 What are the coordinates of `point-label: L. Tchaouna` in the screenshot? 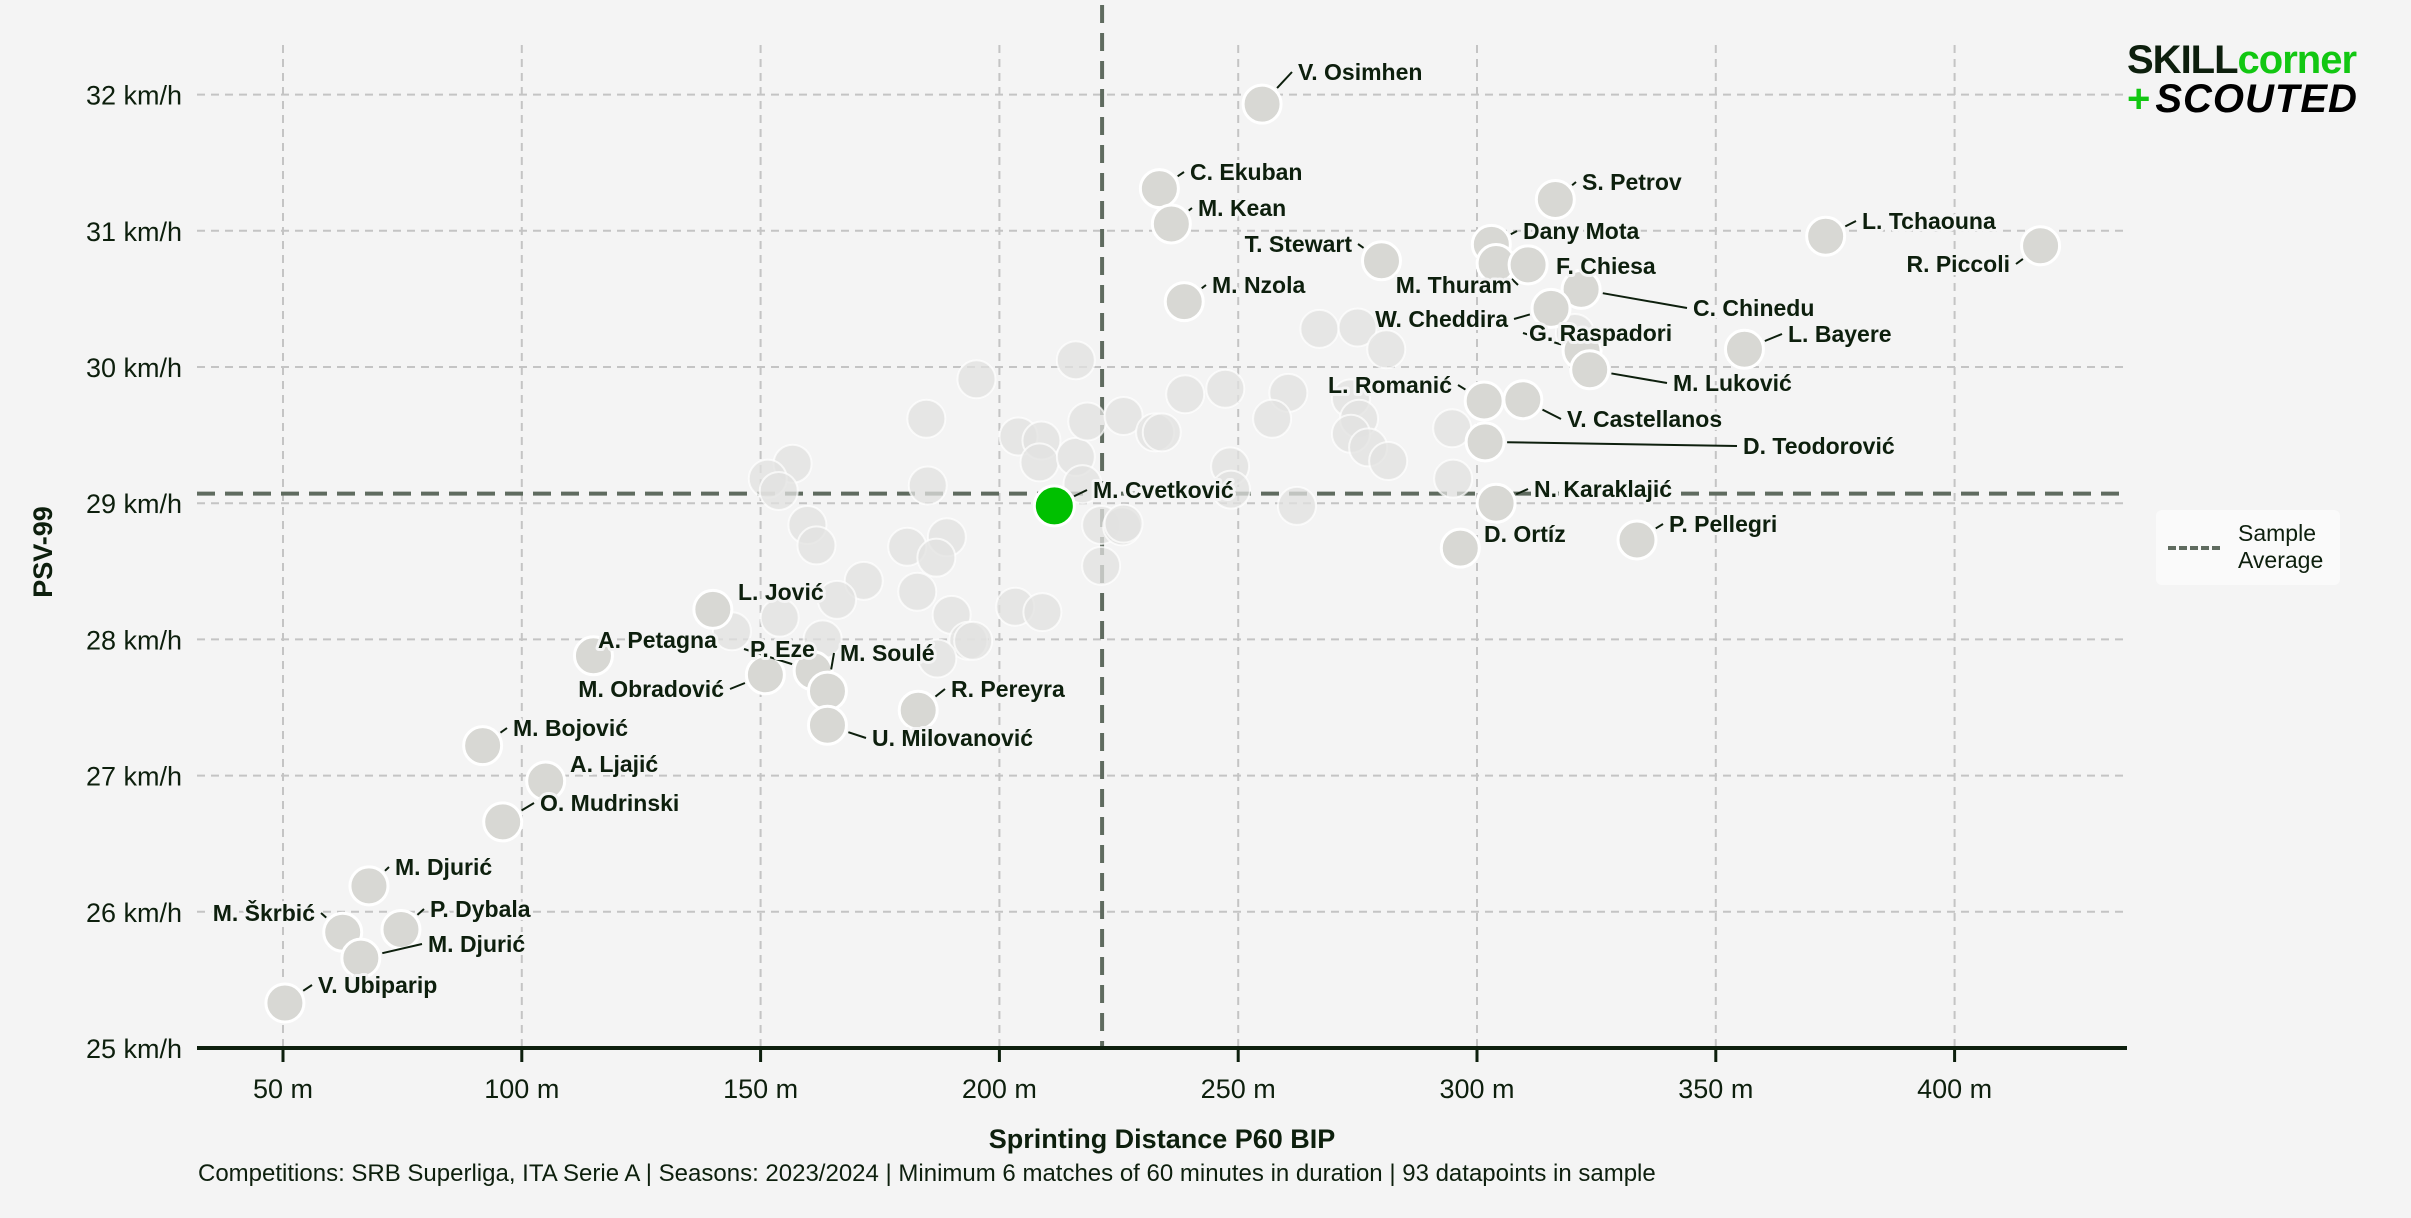 It's located at (1929, 221).